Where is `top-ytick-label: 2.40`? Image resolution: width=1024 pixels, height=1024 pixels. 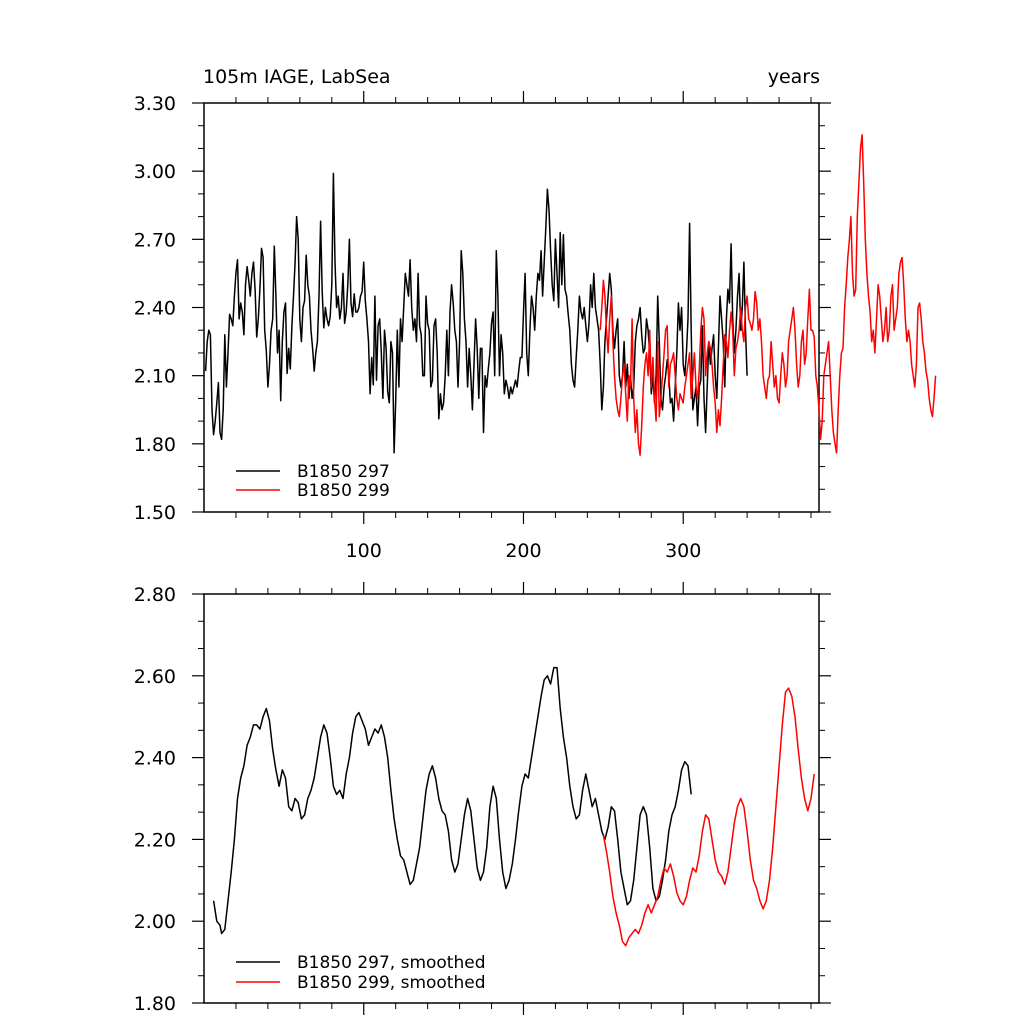
top-ytick-label: 2.40 is located at coordinates (155, 309).